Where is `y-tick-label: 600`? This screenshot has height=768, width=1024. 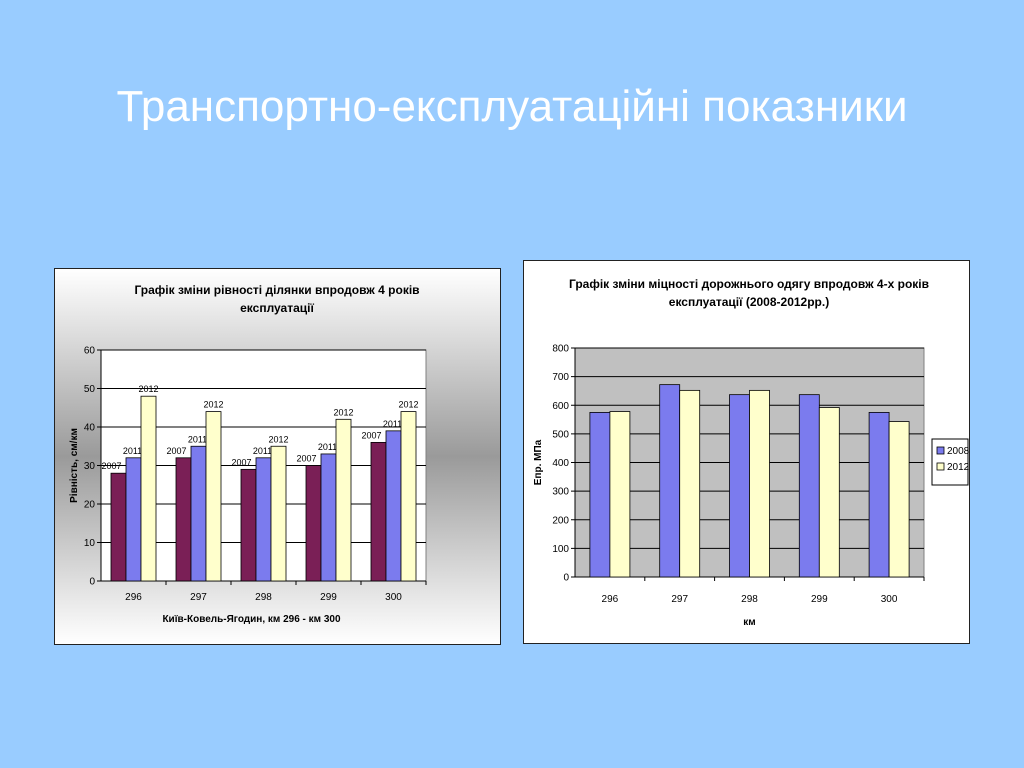
y-tick-label: 600 is located at coordinates (560, 406).